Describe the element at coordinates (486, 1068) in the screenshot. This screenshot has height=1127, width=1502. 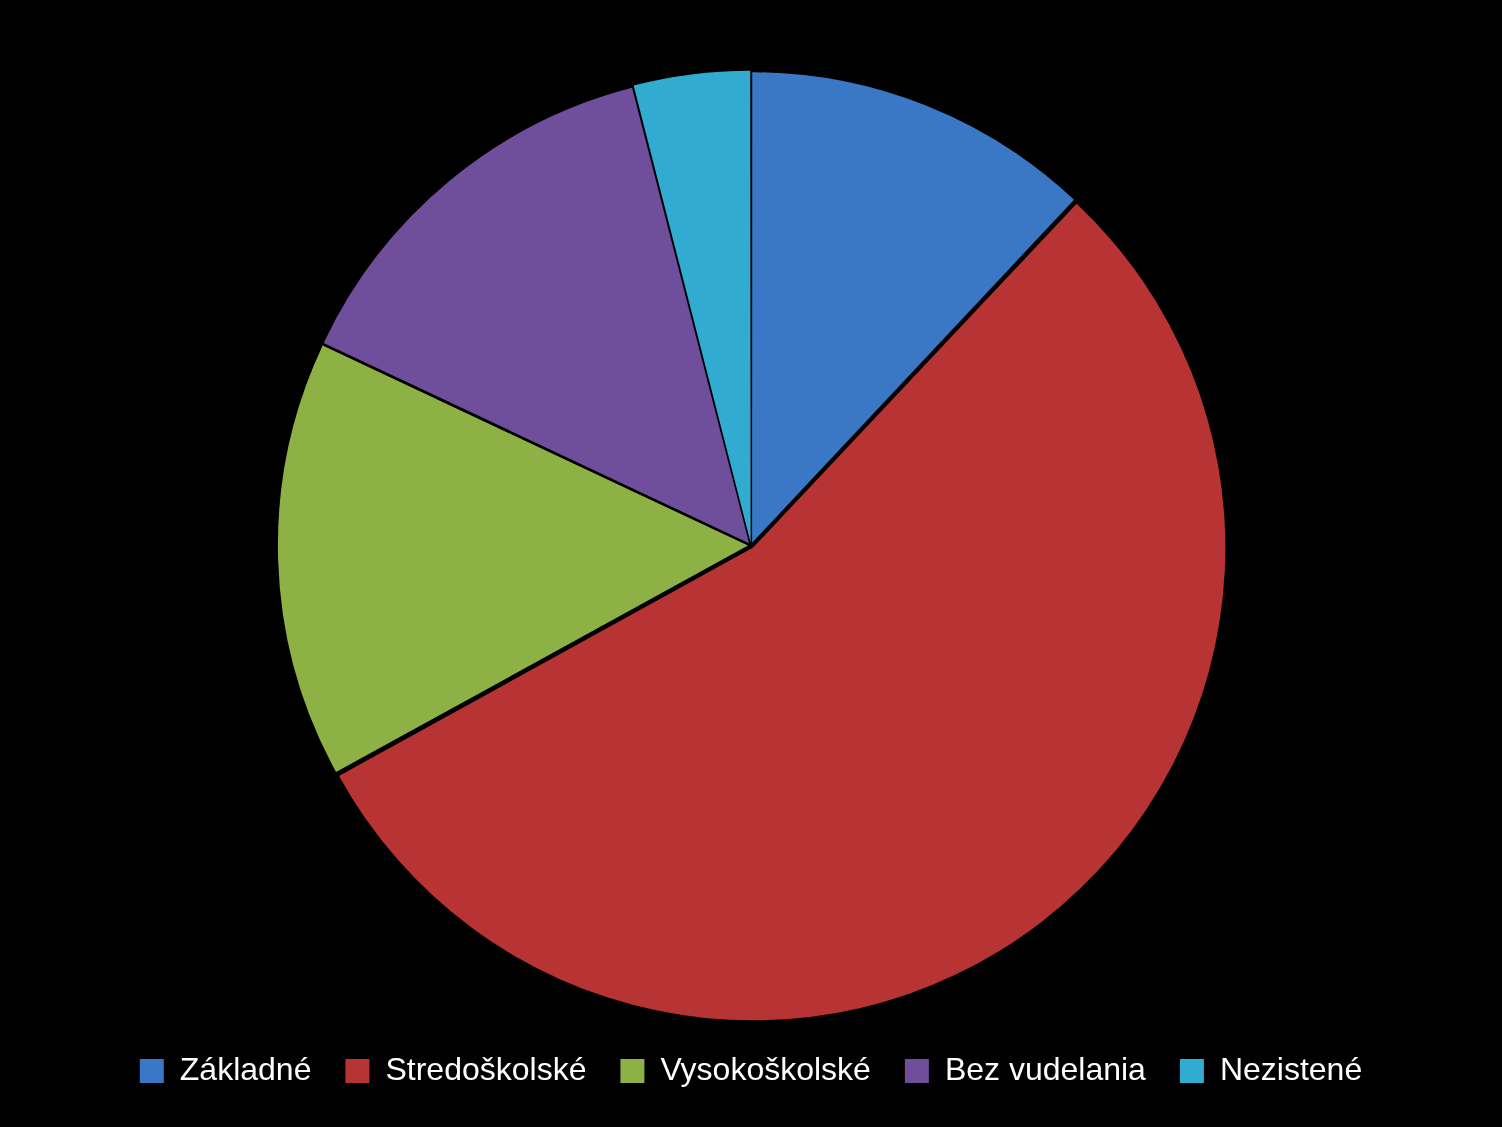
I see `legend-label: Stredoškolské` at that location.